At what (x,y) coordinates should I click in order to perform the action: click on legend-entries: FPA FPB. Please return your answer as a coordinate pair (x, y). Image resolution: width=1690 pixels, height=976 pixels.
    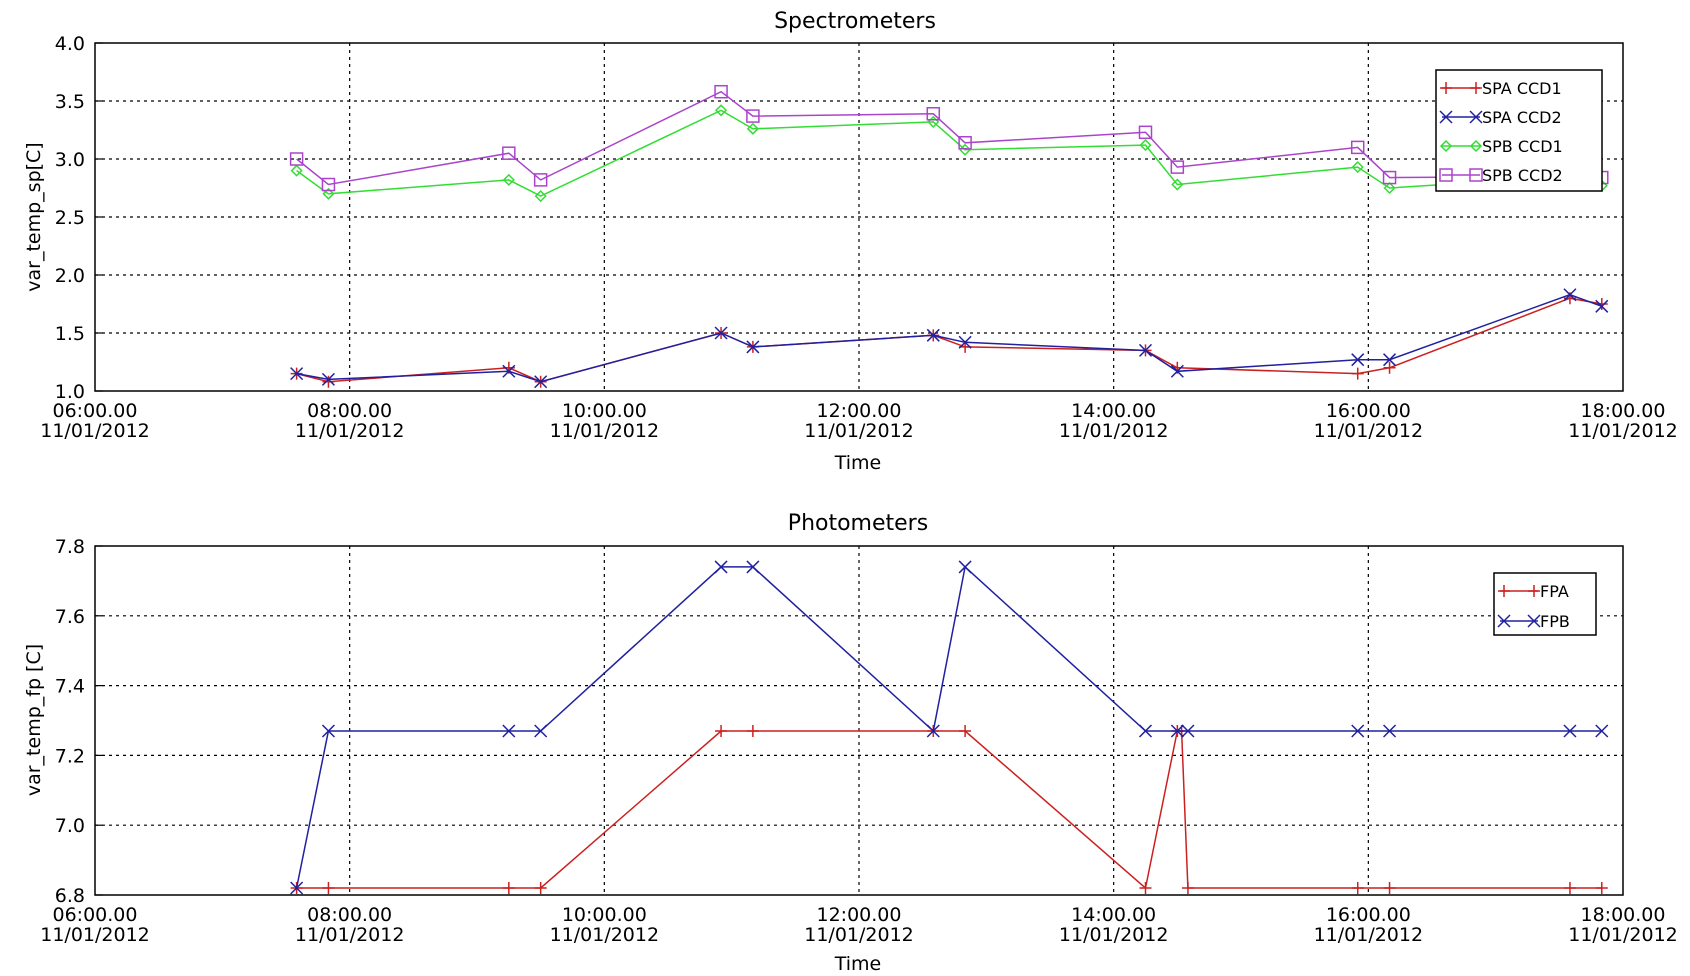
    Looking at the image, I should click on (1533, 606).